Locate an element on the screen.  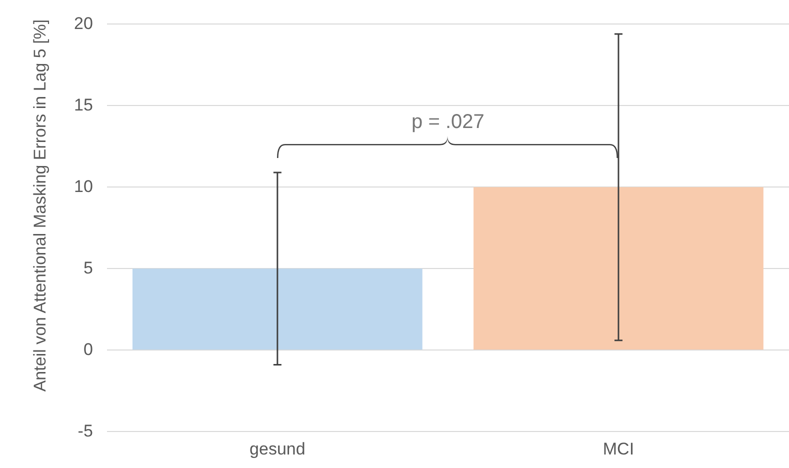
annotation: p = .027 is located at coordinates (448, 122).